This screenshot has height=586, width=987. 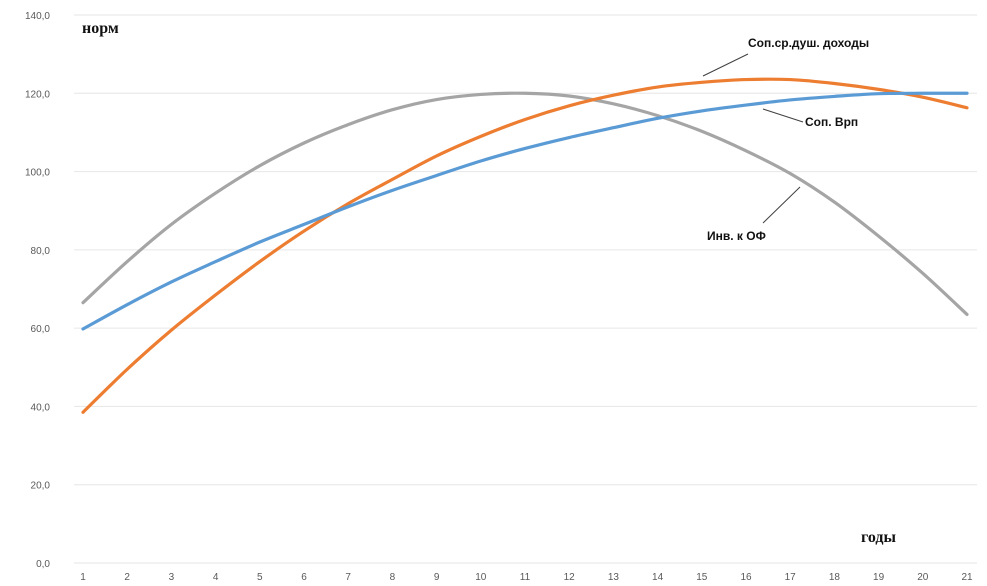 I want to click on x-tick-label: 6, so click(x=304, y=577).